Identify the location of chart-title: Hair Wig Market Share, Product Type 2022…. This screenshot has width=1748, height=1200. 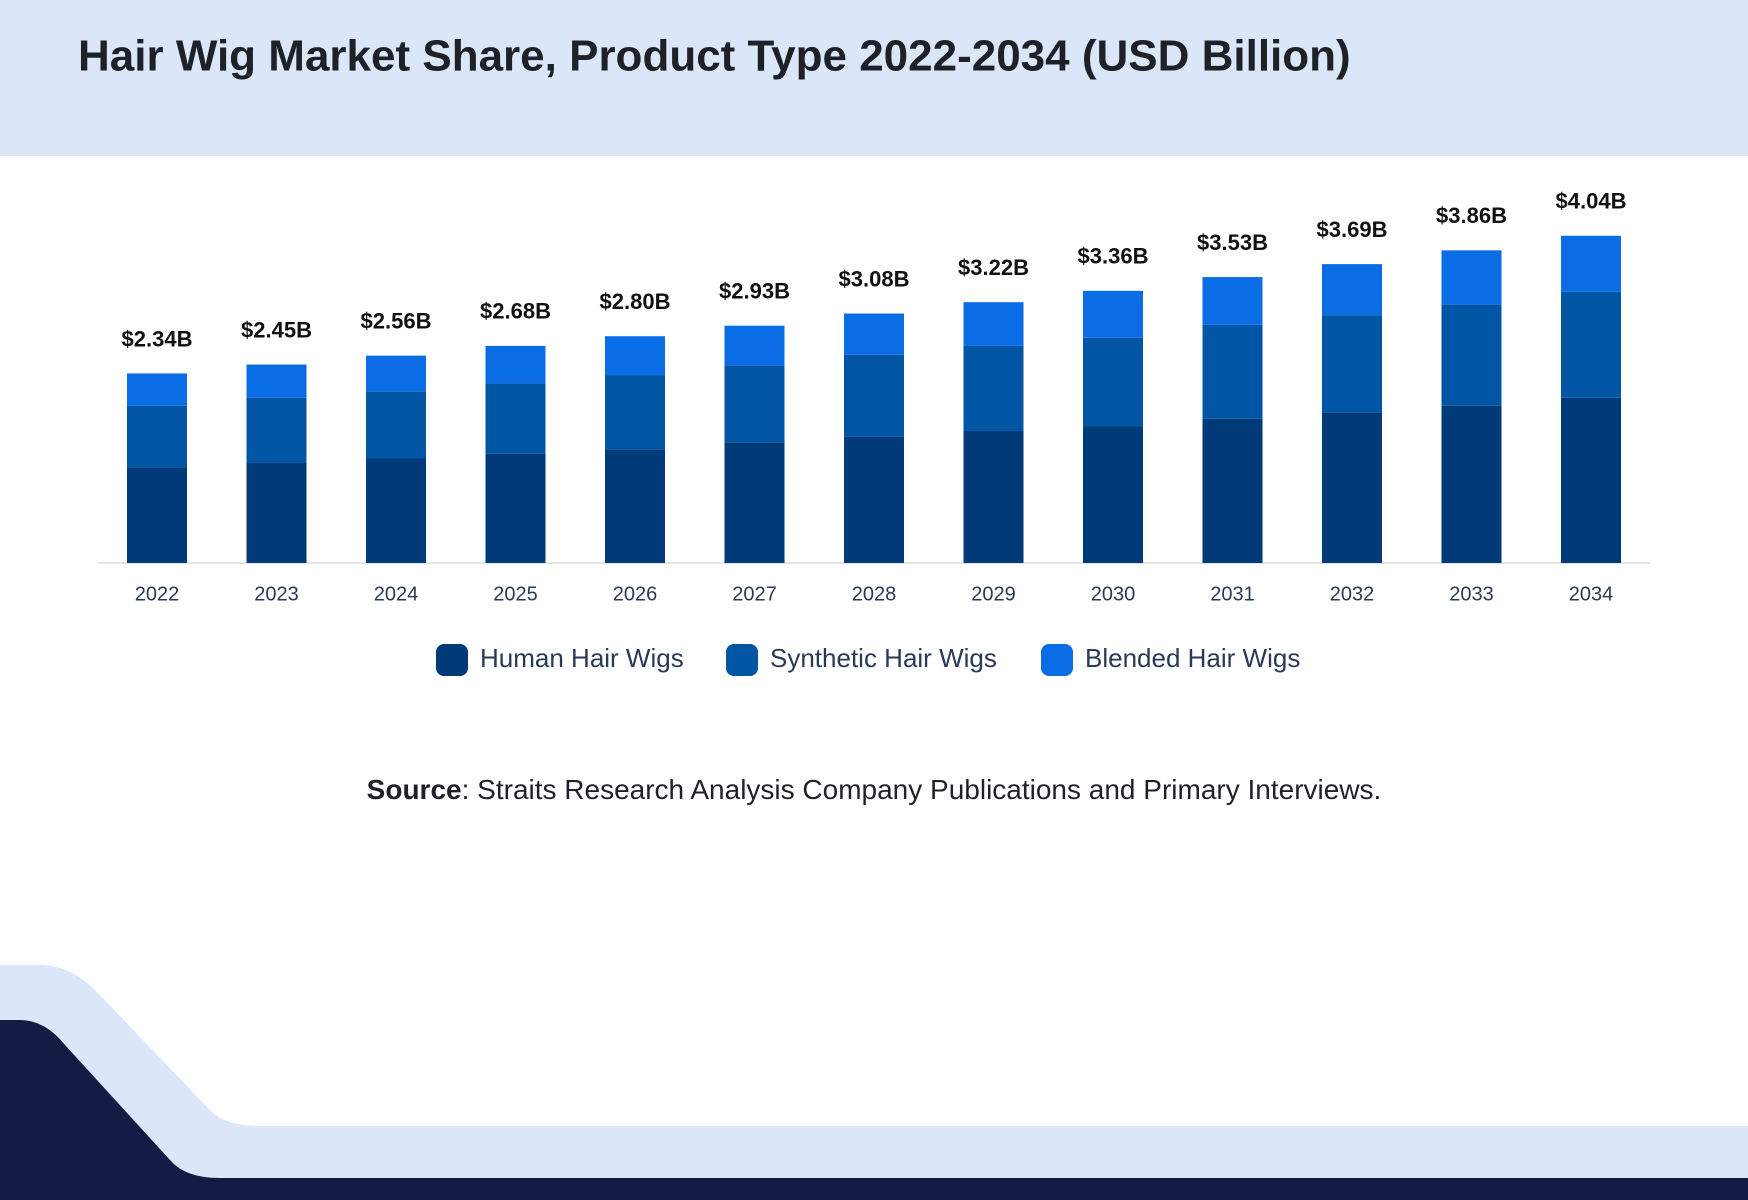
(714, 56).